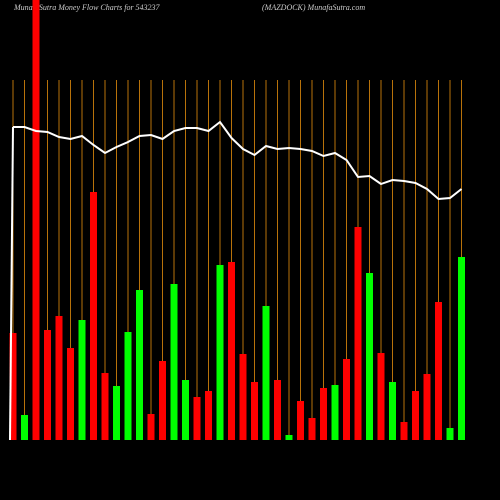 The width and height of the screenshot is (500, 500). What do you see at coordinates (11, 283) in the screenshot?
I see `line-start` at bounding box center [11, 283].